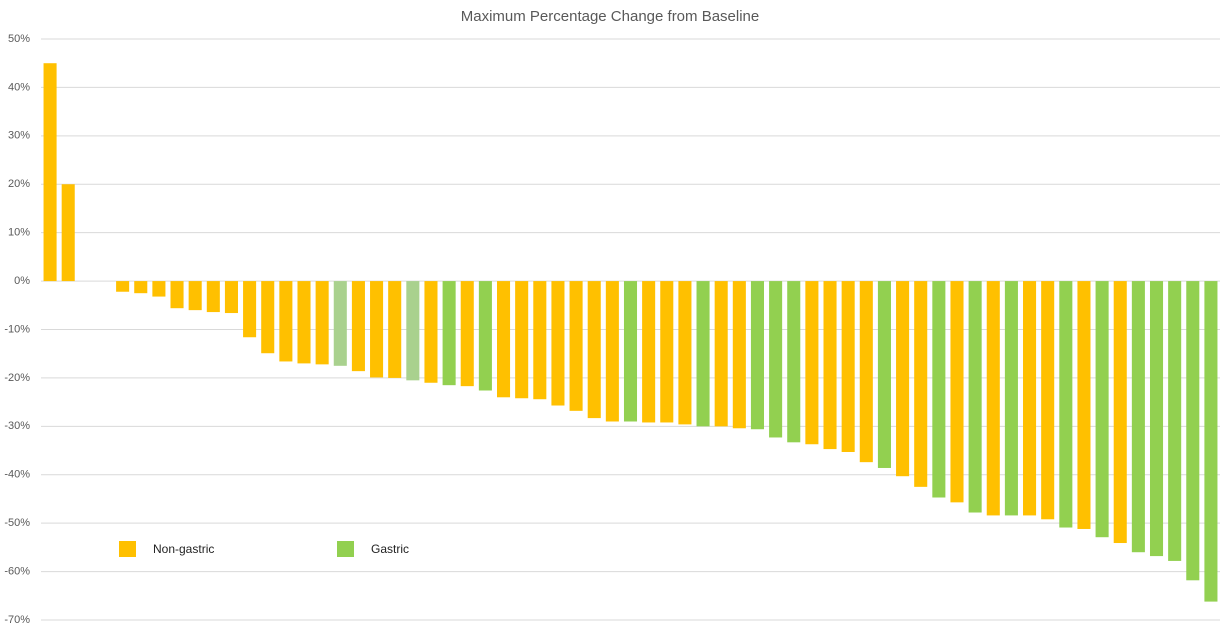  Describe the element at coordinates (390, 549) in the screenshot. I see `legend-label: Gastric` at that location.